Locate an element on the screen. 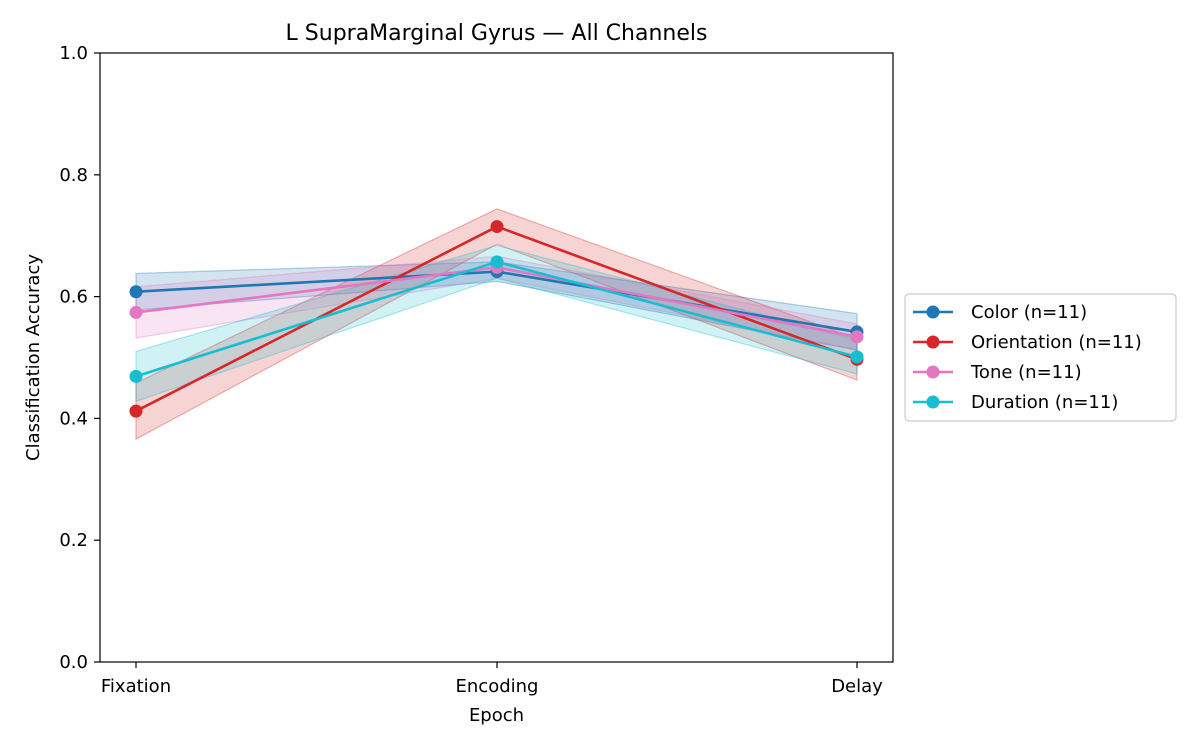 Image resolution: width=1200 pixels, height=750 pixels. x-tick-label: Delay is located at coordinates (857, 686).